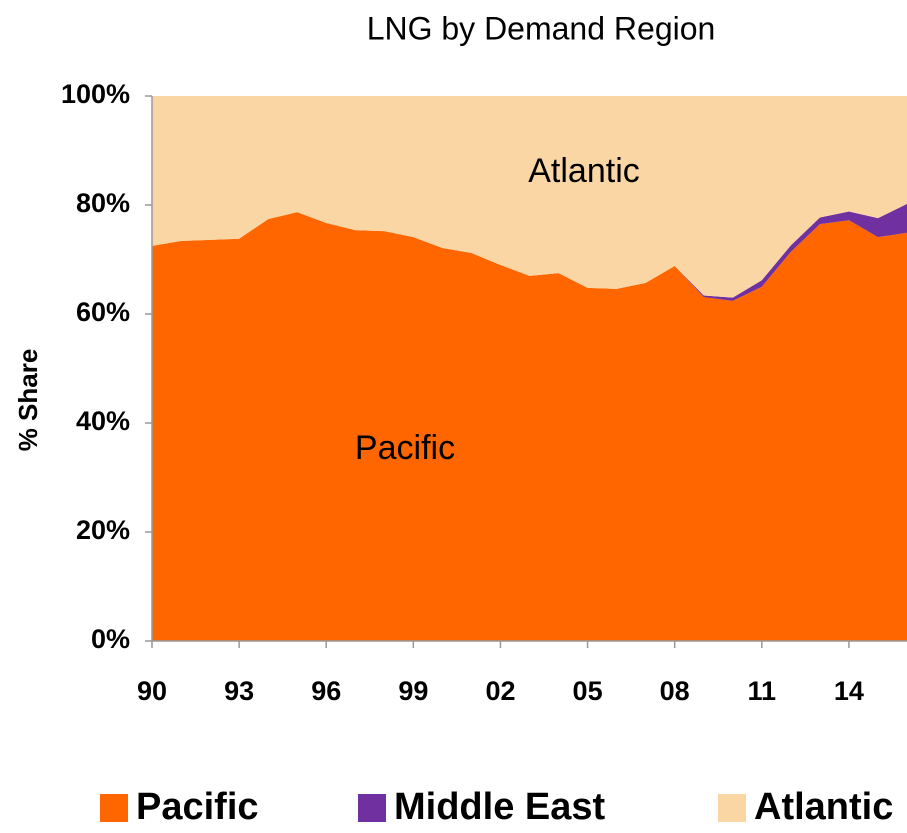 The height and width of the screenshot is (833, 907). I want to click on legend-label: Pacific, so click(197, 807).